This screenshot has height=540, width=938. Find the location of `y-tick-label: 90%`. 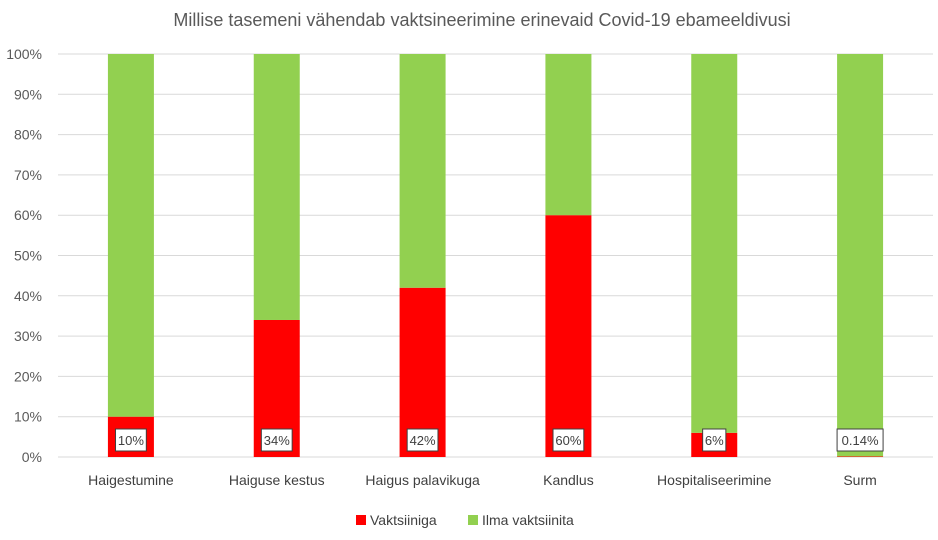

y-tick-label: 90% is located at coordinates (28, 94).